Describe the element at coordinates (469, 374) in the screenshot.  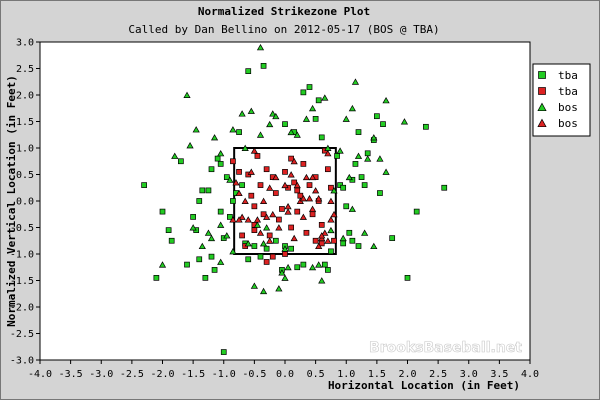
I see `x-tick-label: 3.0` at that location.